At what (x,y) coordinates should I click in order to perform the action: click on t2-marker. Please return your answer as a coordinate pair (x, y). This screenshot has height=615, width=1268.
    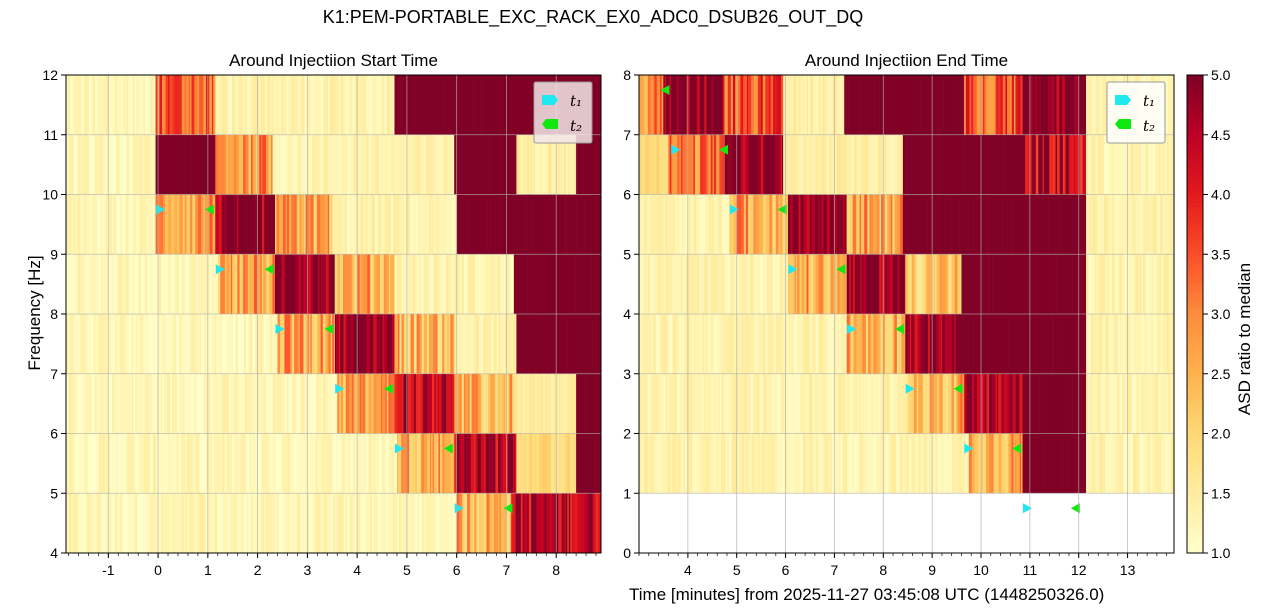
    Looking at the image, I should click on (841, 269).